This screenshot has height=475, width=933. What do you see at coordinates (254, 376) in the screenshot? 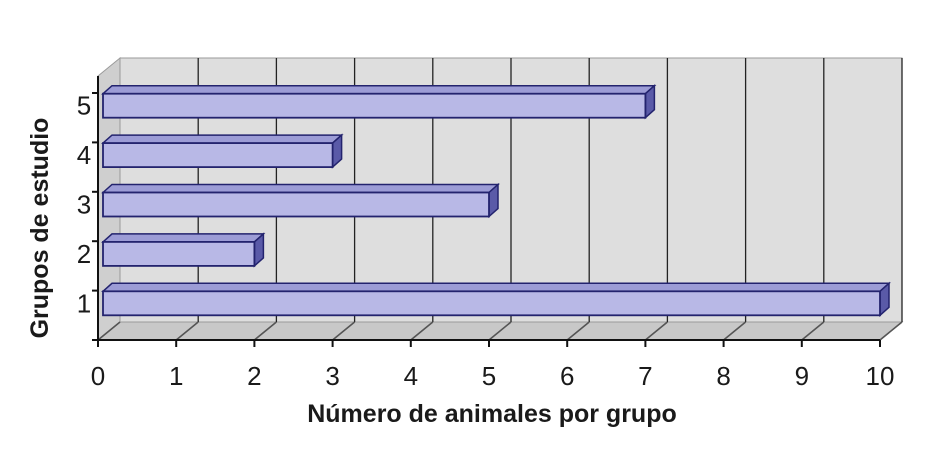
I see `x-tick-label: 2` at bounding box center [254, 376].